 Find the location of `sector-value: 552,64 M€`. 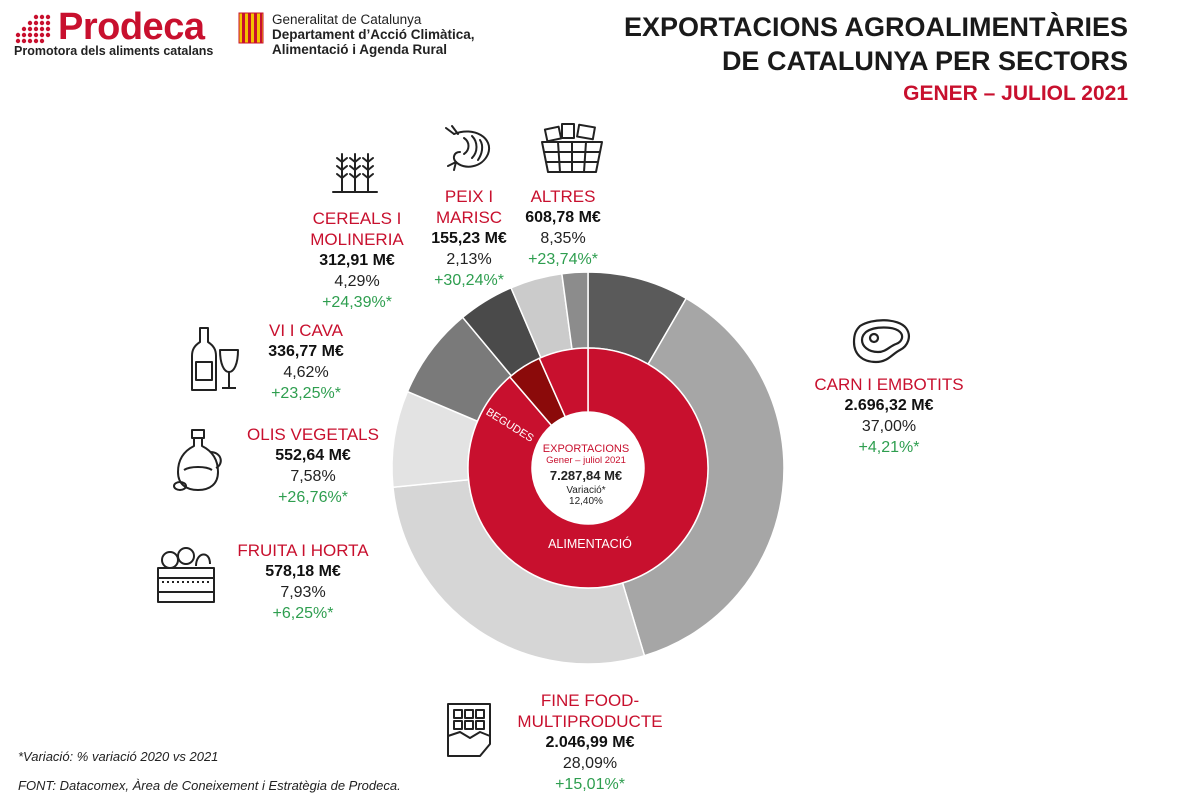

sector-value: 552,64 M€ is located at coordinates (313, 455).